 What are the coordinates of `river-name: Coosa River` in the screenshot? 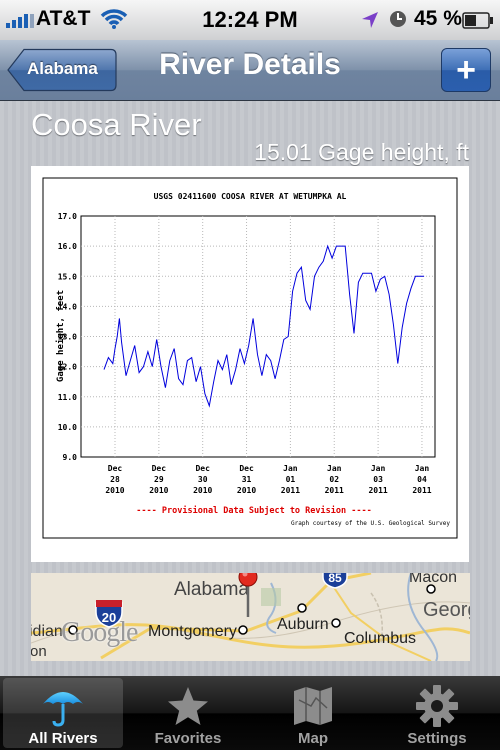 It's located at (116, 125).